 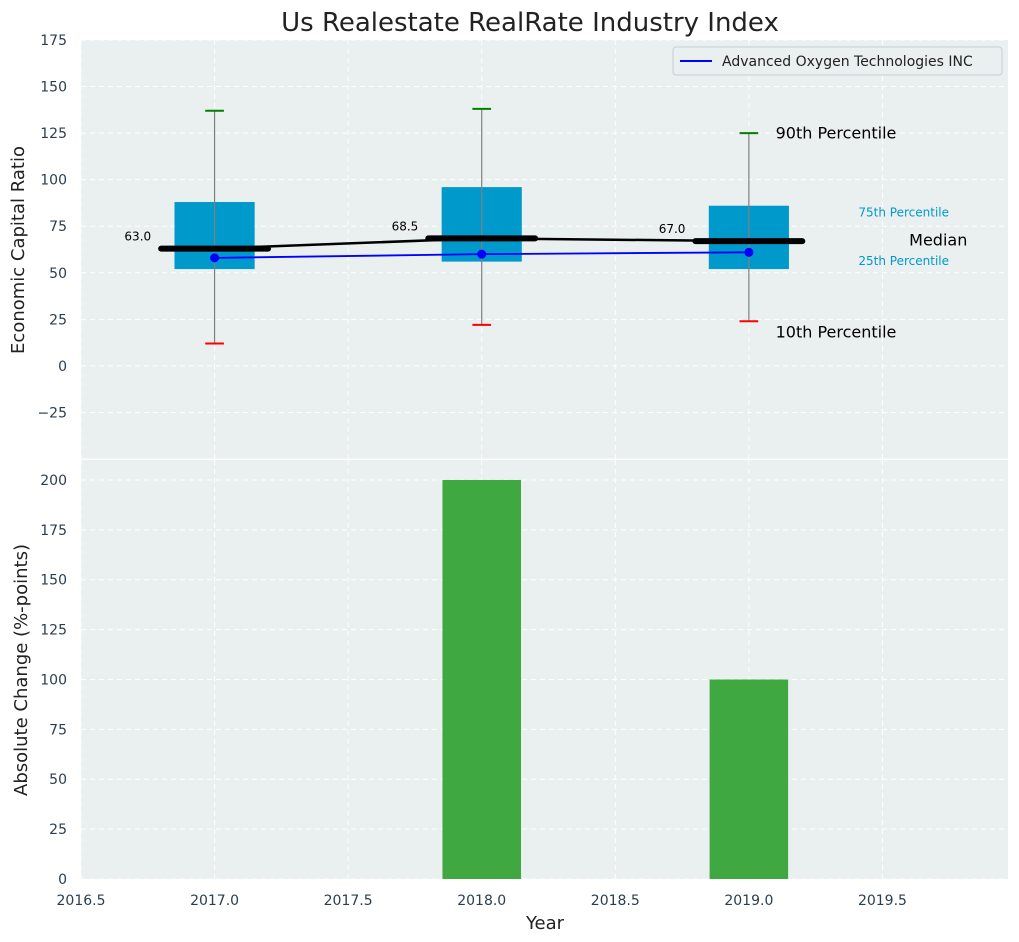 I want to click on x-tick-label: 2017.0, so click(x=214, y=901).